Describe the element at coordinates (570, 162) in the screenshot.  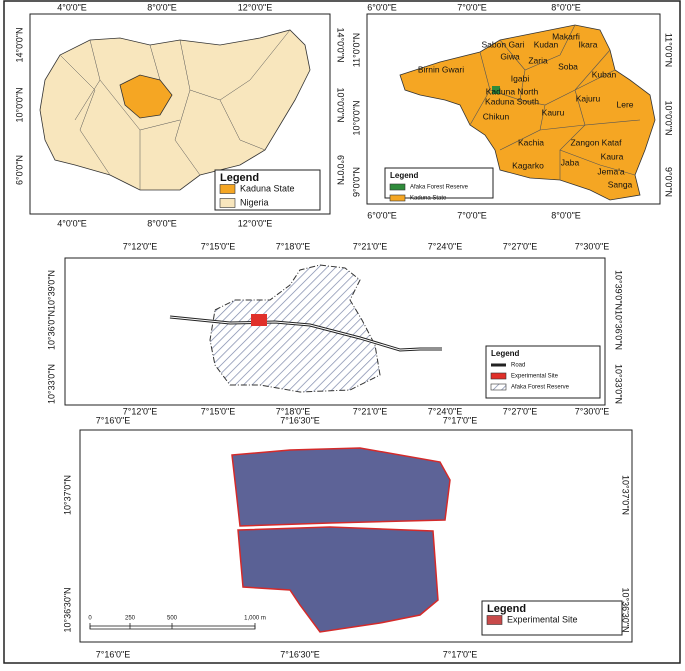
I see `district-label: Jaba` at that location.